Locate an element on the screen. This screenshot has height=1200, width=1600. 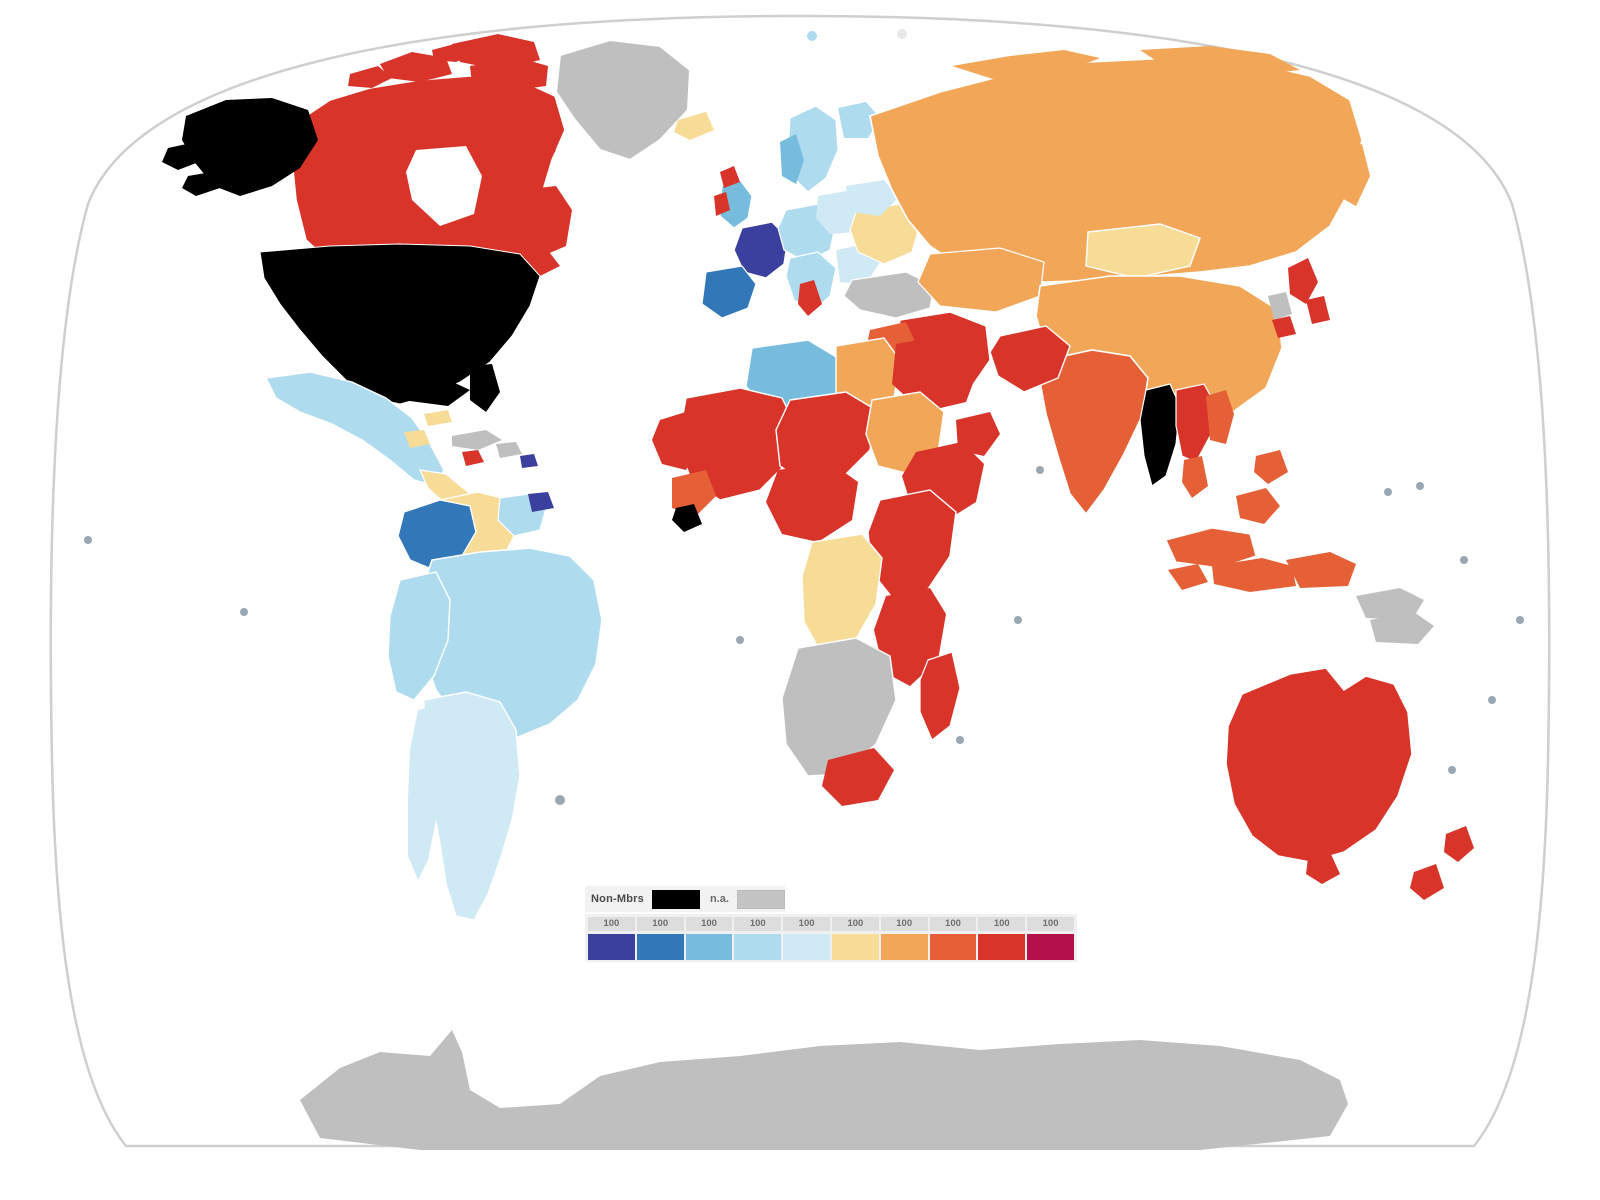
legend-tick-row: 100 100 100 100 100 100 100 100 100 100 is located at coordinates (831, 924).